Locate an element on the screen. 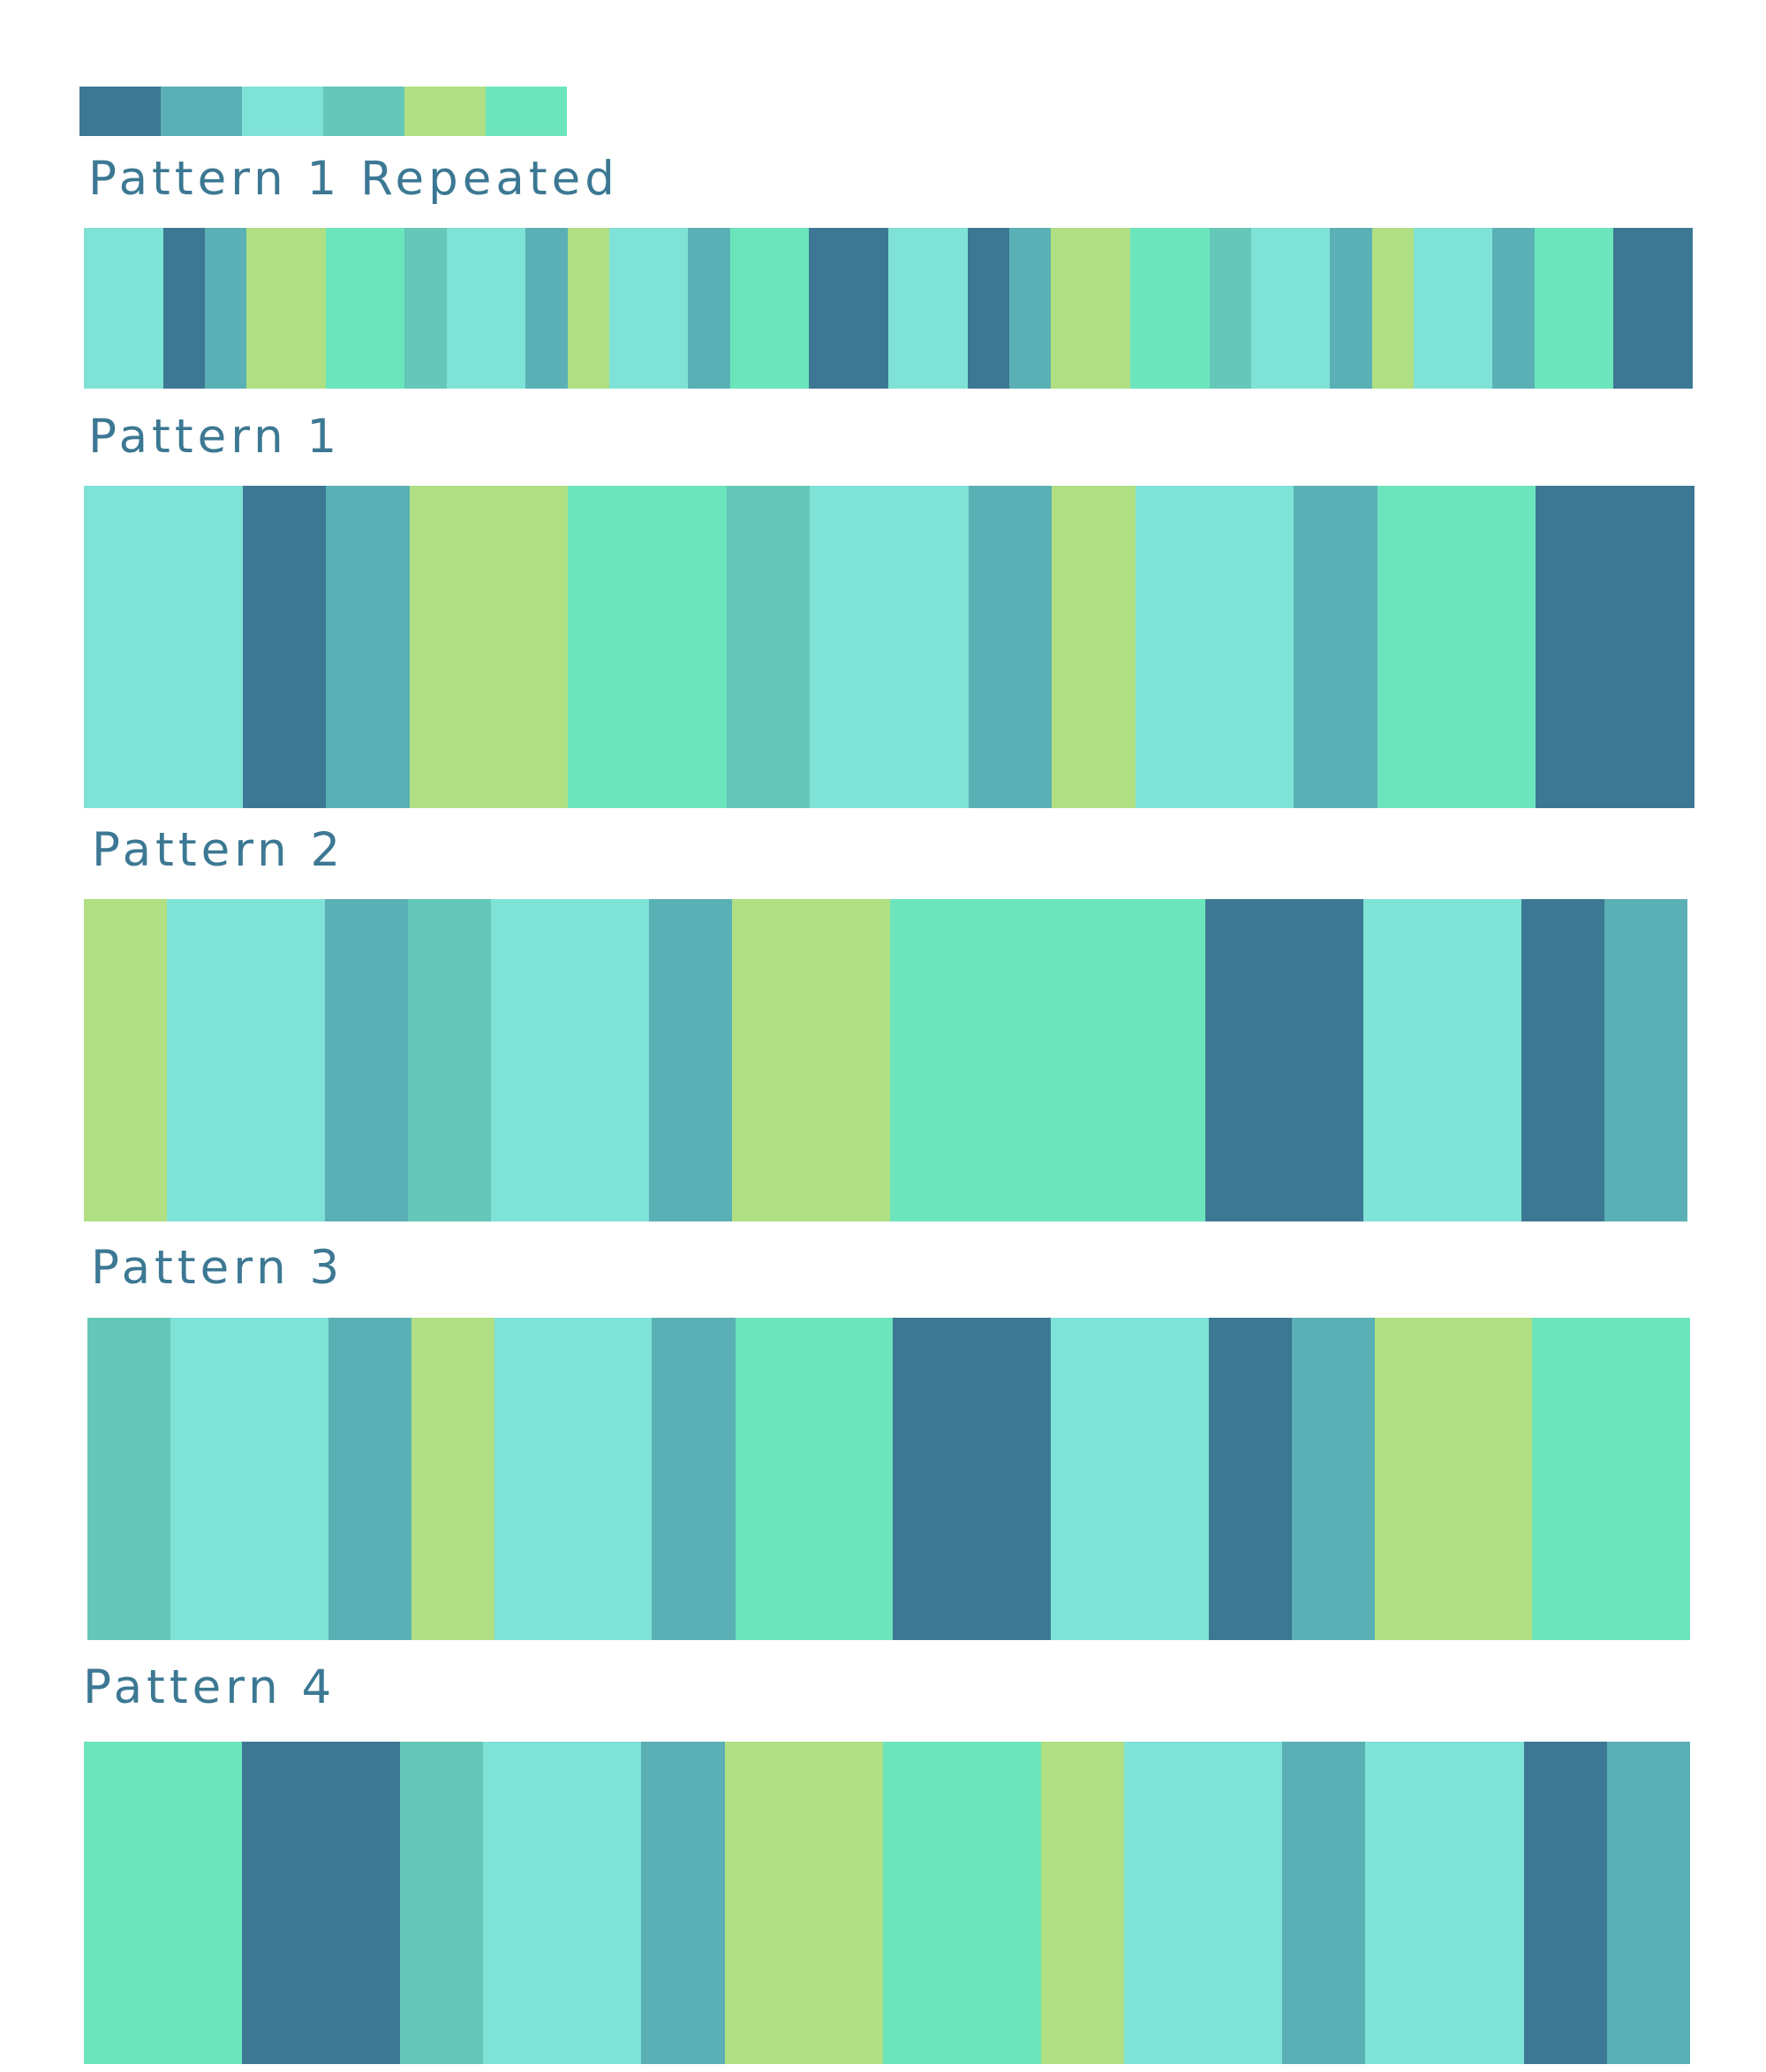 The height and width of the screenshot is (2072, 1766). pattern-title-2: Pattern 2 is located at coordinates (219, 850).